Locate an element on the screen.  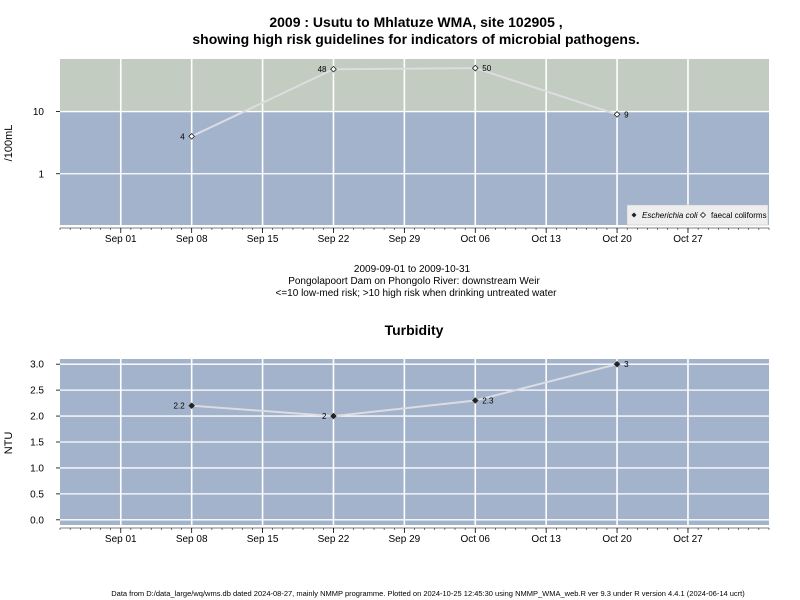
p2-y-tick-label: 1.5 is located at coordinates (37, 443).